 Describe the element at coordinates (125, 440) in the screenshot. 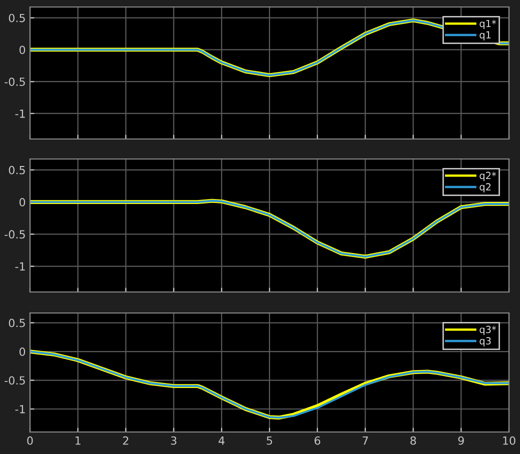

I see `x-tick-label: 2` at that location.